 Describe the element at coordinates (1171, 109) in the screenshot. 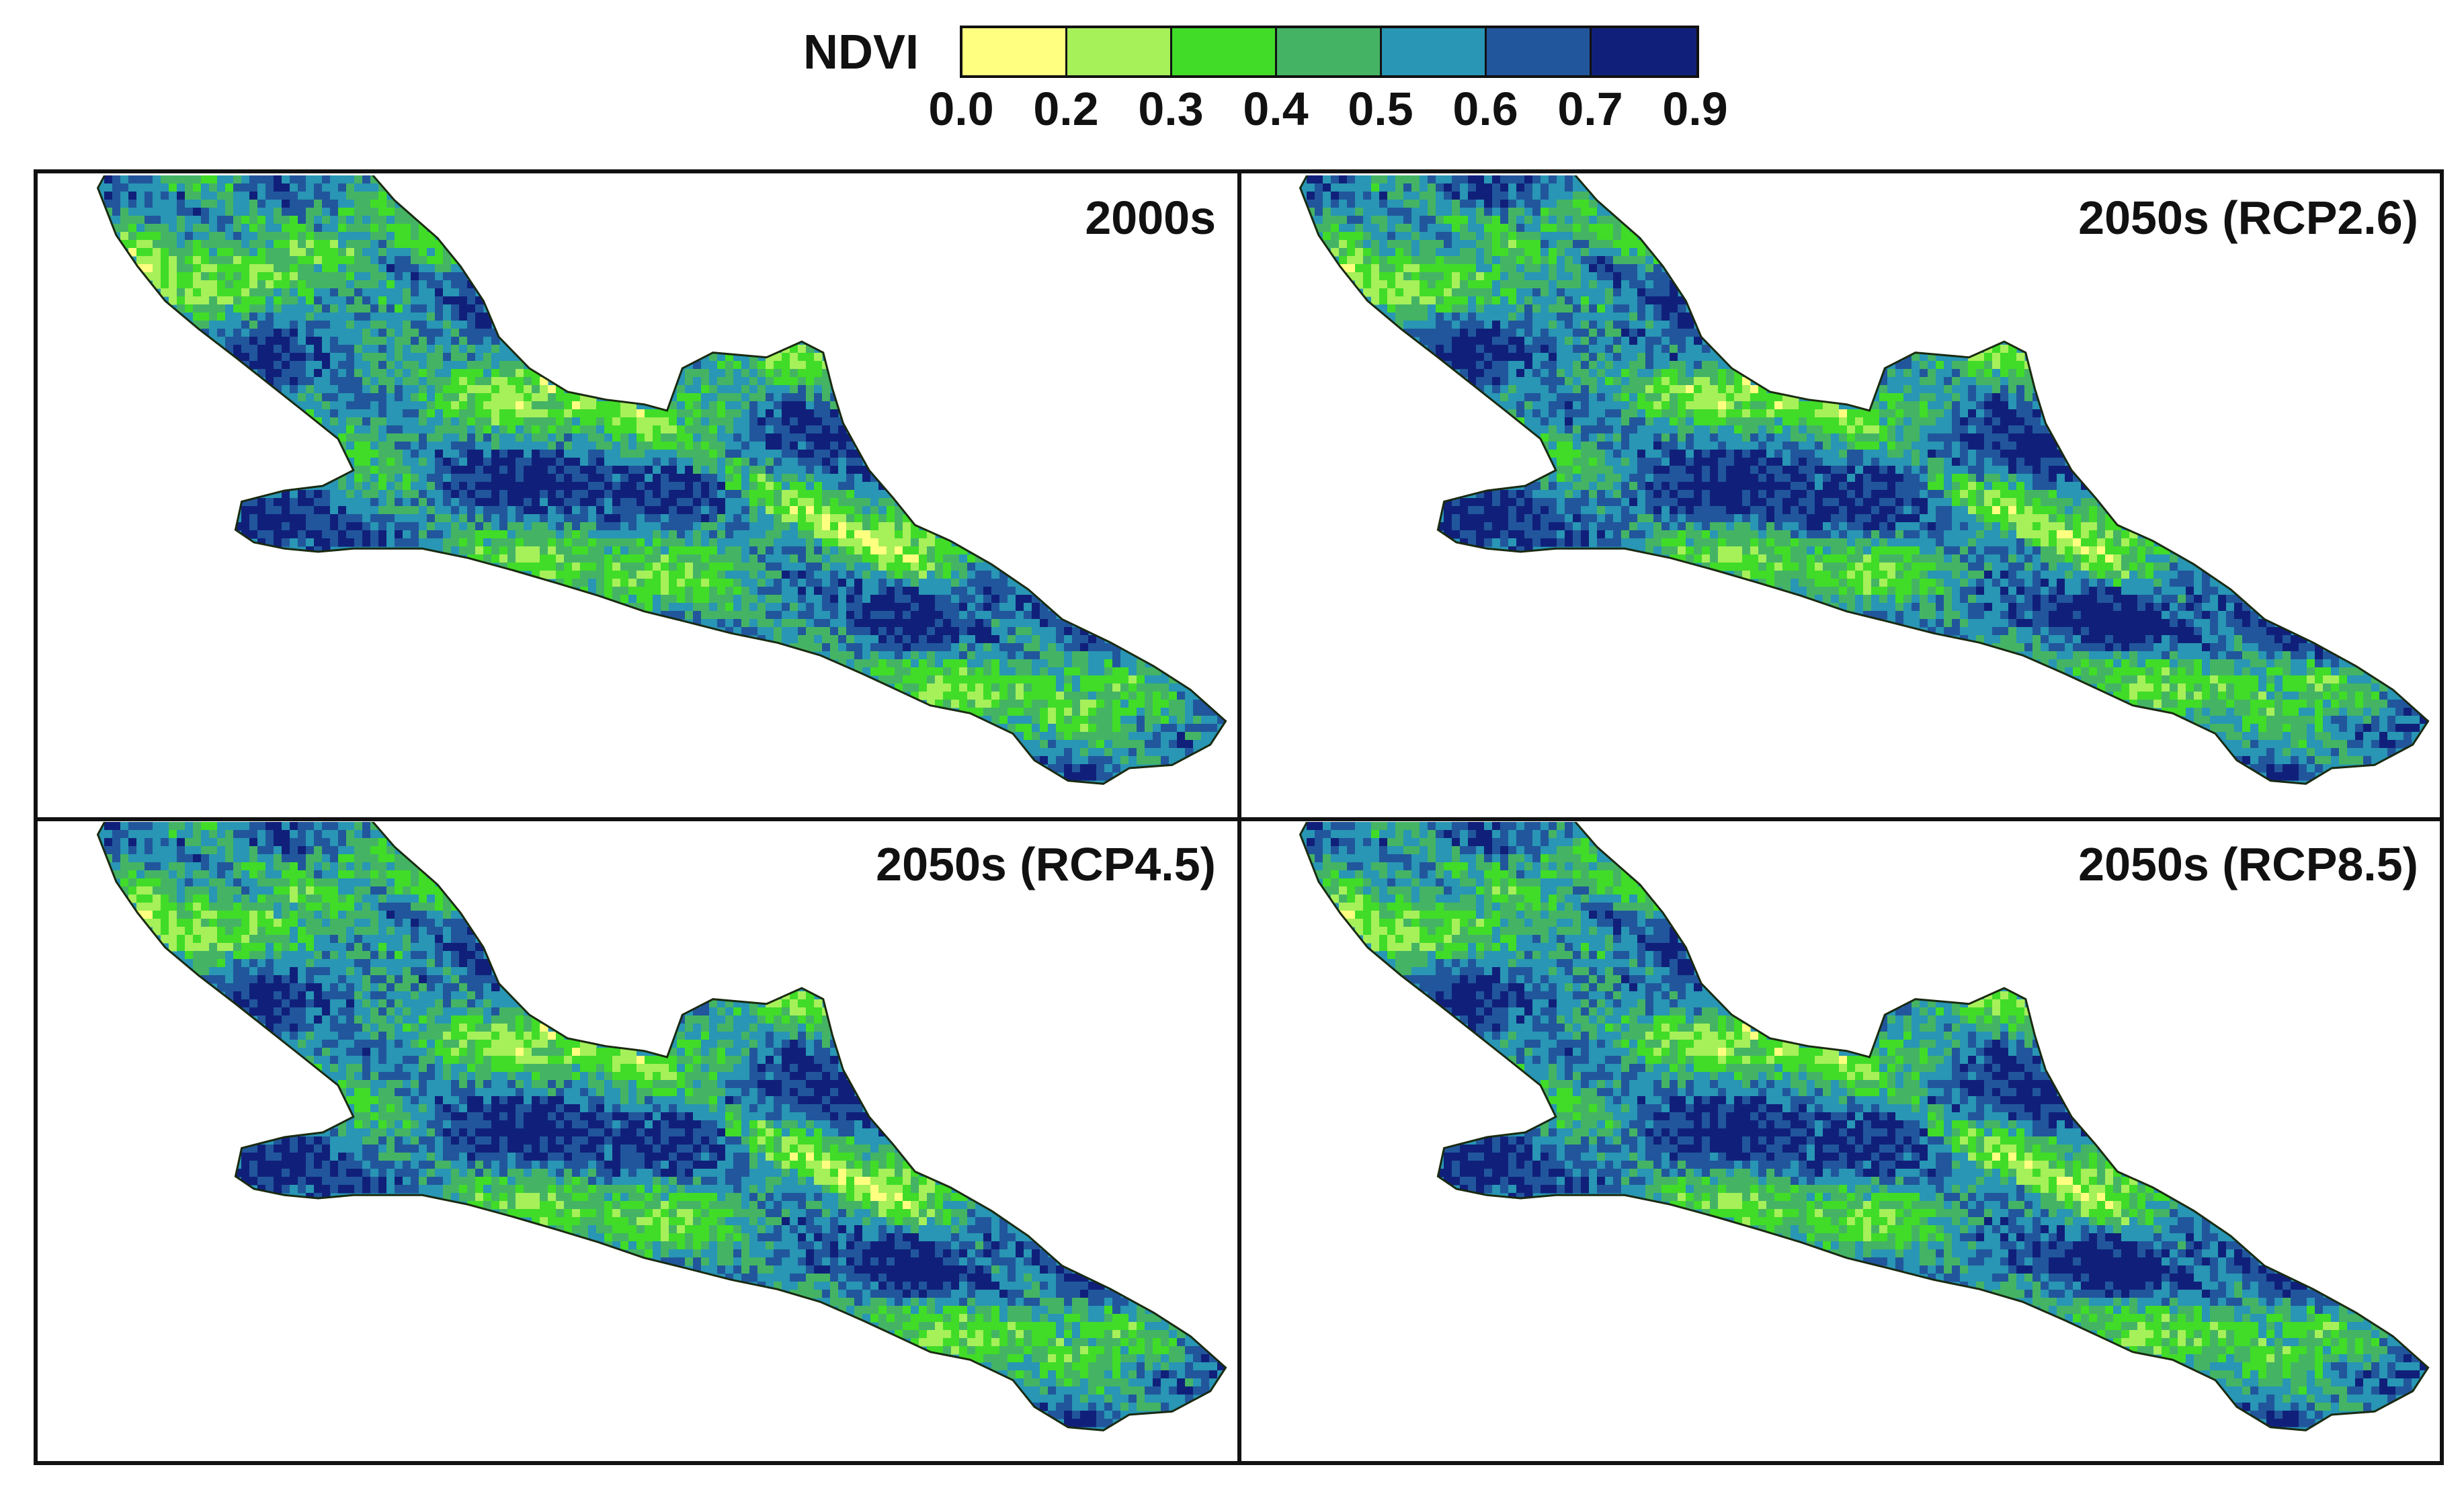

I see `legend-tick: 0.3` at that location.